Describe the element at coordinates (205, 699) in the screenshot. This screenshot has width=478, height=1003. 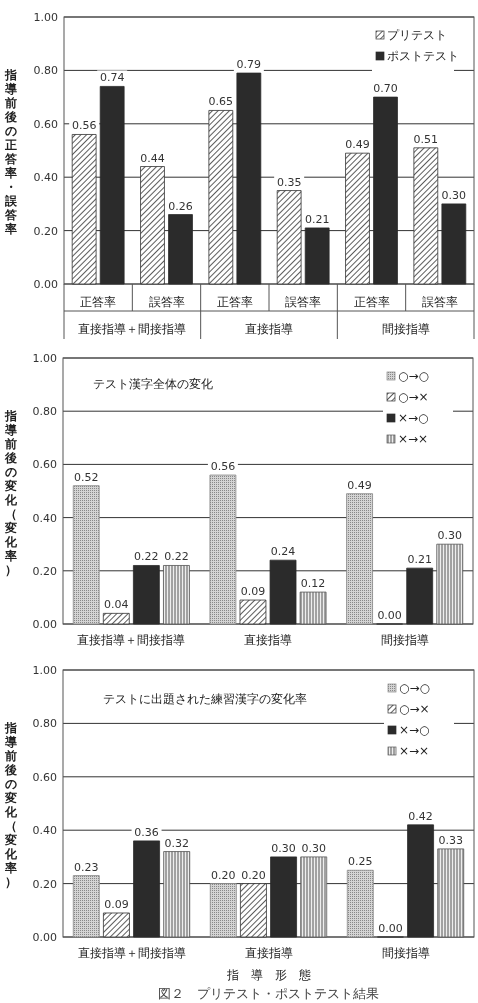
I see `text: テストに出題された練習漢字の変化率` at that location.